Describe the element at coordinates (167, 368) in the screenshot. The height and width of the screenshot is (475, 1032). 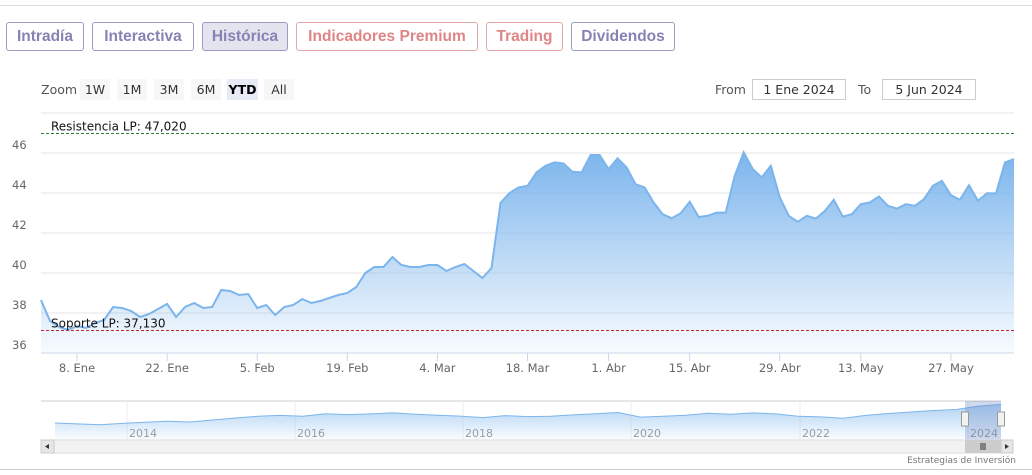
I see `x-tick-label: 22. Ene` at that location.